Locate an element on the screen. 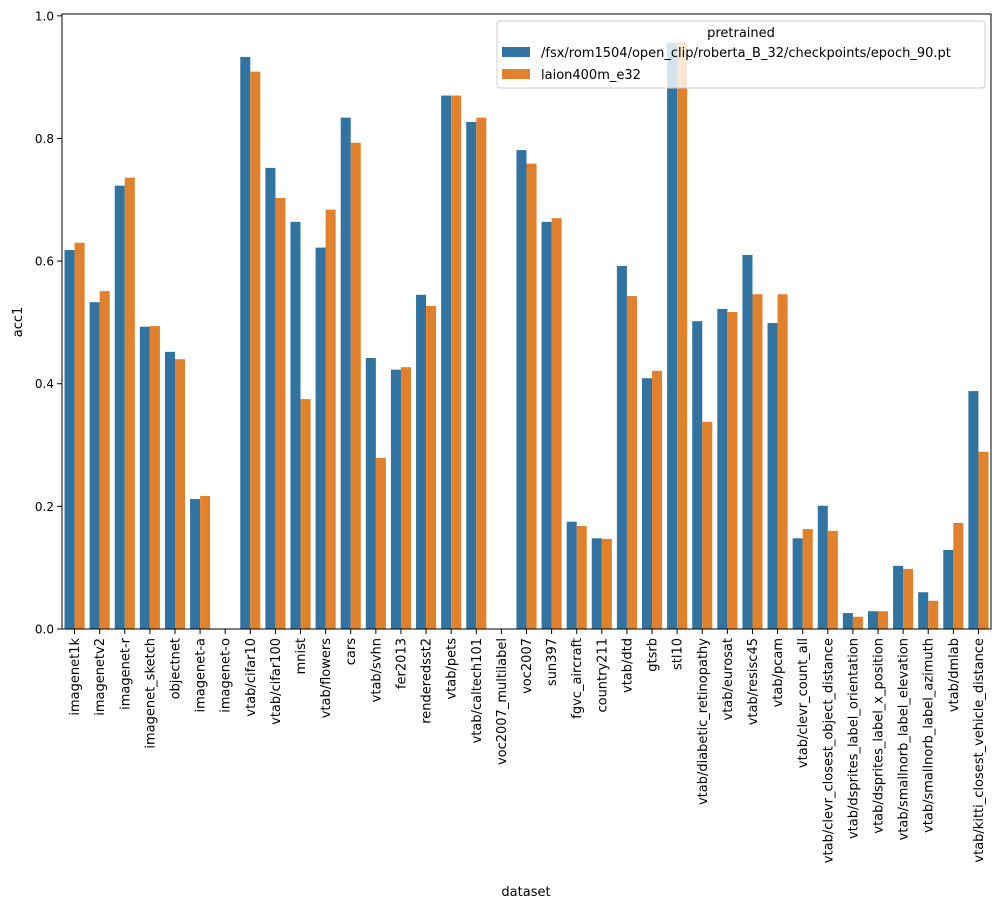 The image size is (1001, 913). bar-series-1-imagenet-a is located at coordinates (195, 564).